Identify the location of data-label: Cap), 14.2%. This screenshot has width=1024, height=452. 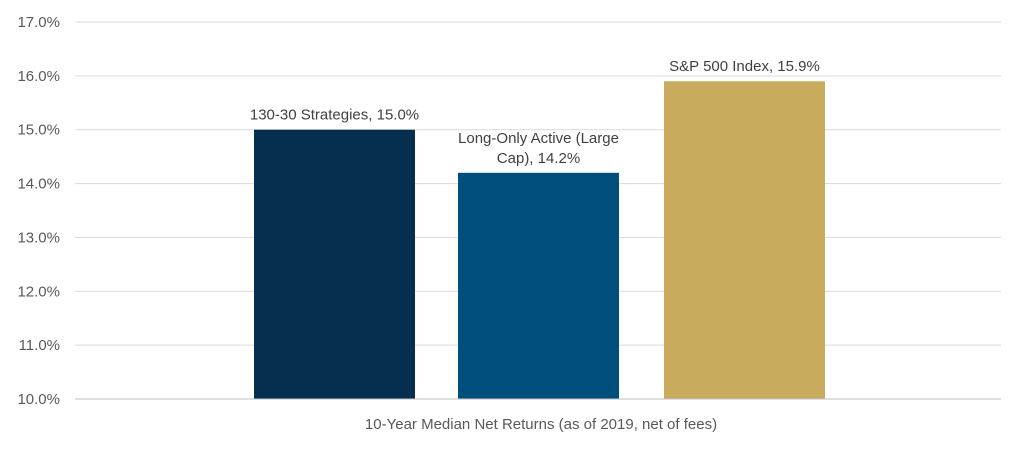
(538, 158).